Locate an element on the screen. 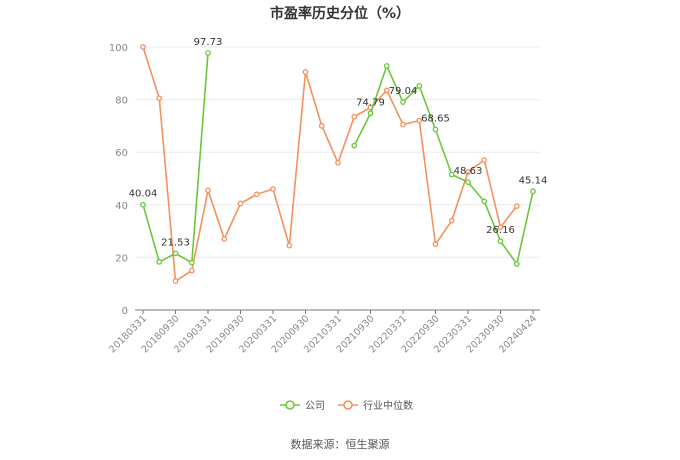  y-tick-label: 0 is located at coordinates (125, 311).